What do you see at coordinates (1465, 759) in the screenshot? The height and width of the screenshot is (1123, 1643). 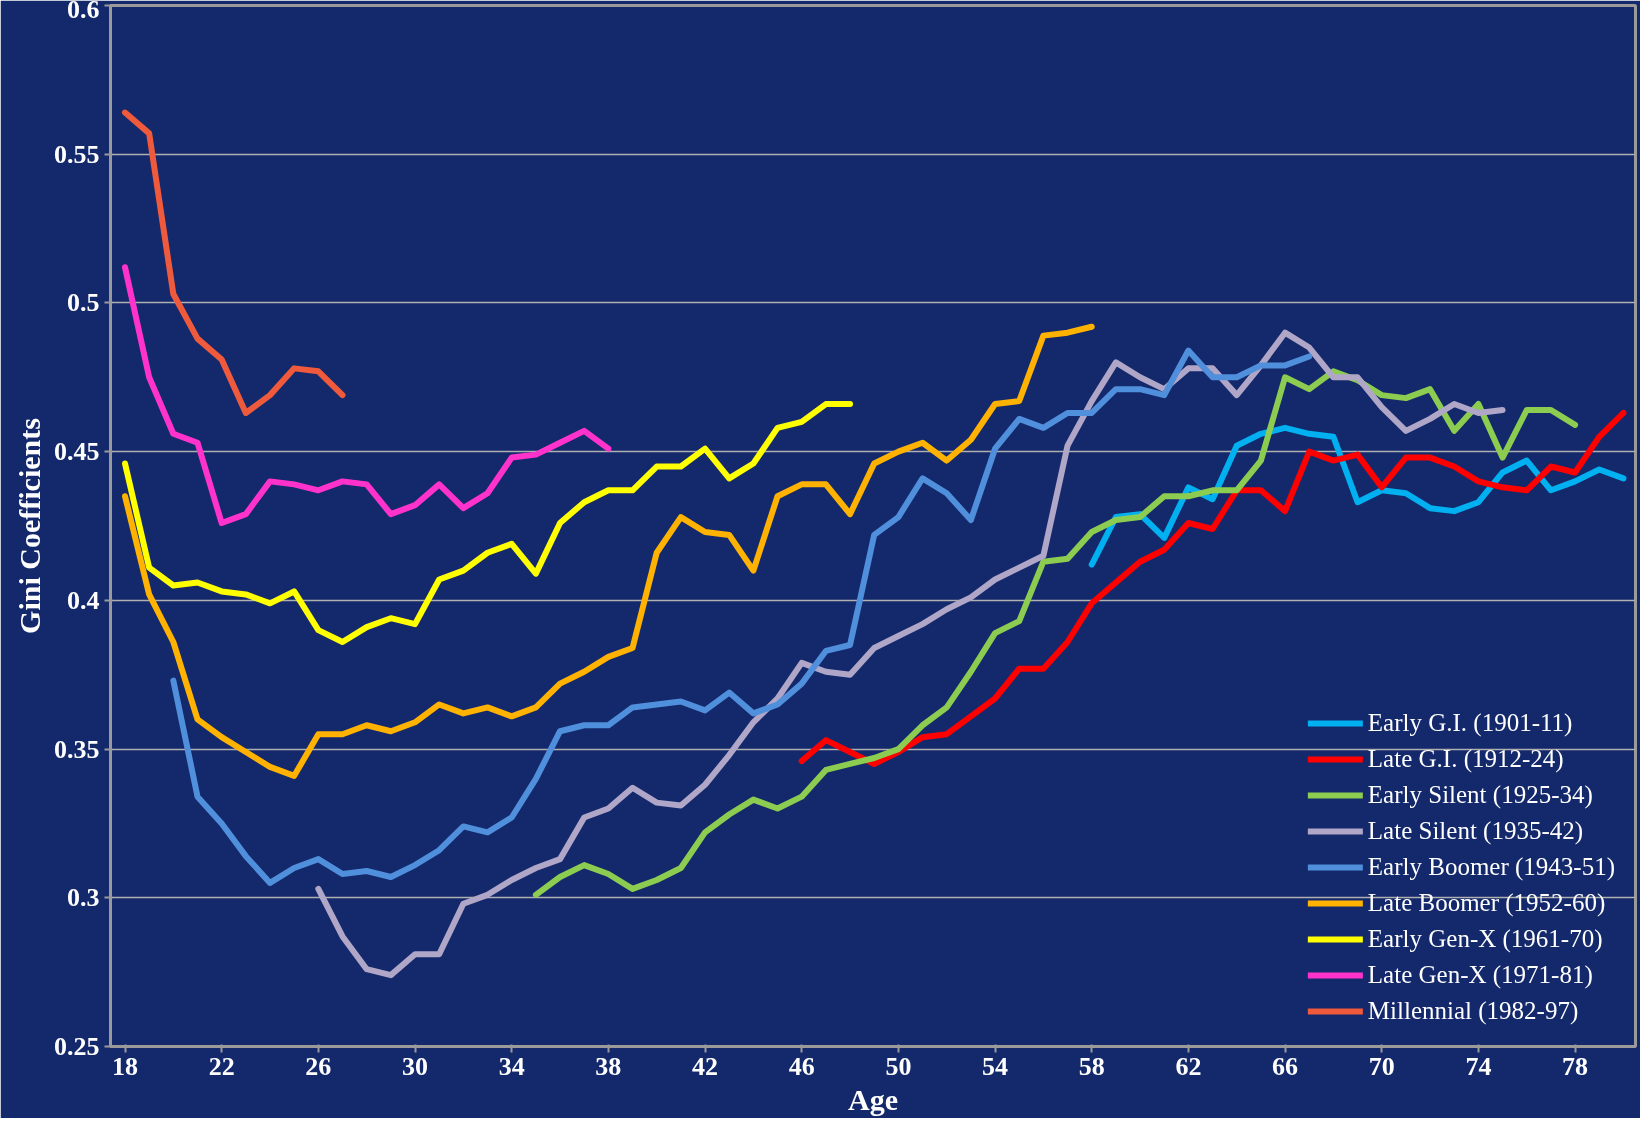 I see `legend-label: Late G.I. (1912-24)` at bounding box center [1465, 759].